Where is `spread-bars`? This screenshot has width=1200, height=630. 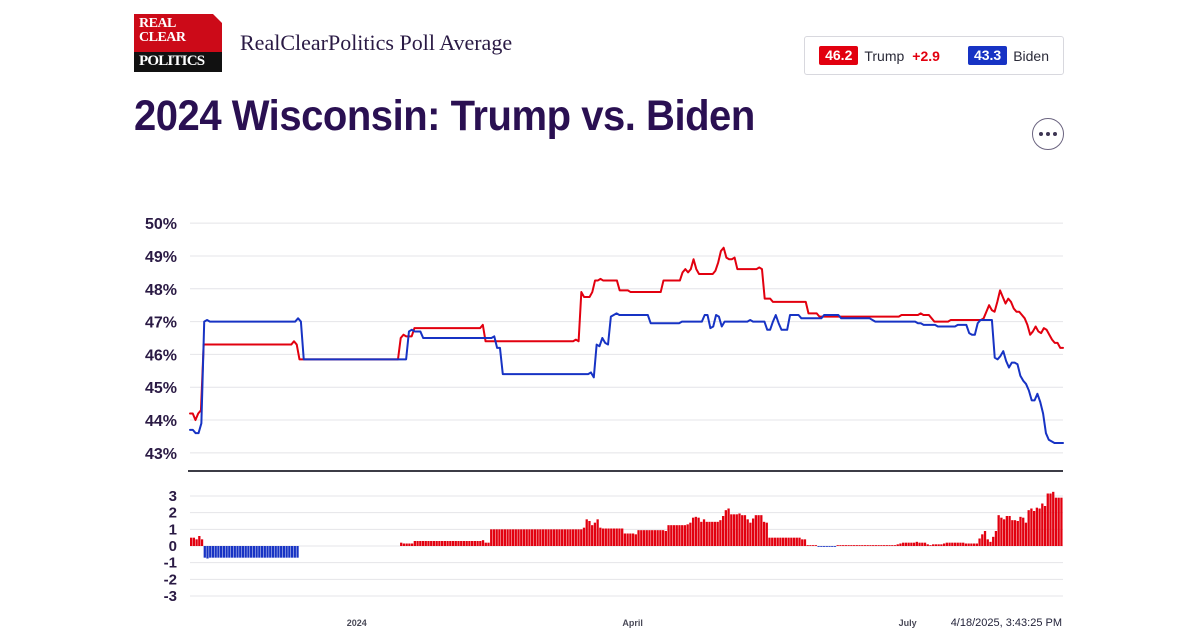
spread-bars is located at coordinates (626, 525).